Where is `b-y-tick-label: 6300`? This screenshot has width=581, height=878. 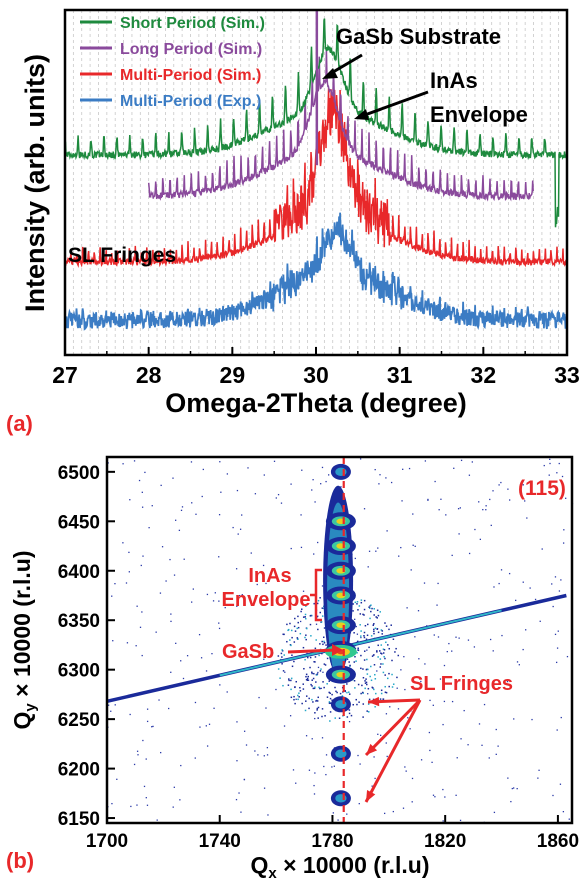
b-y-tick-label: 6300 is located at coordinates (79, 671).